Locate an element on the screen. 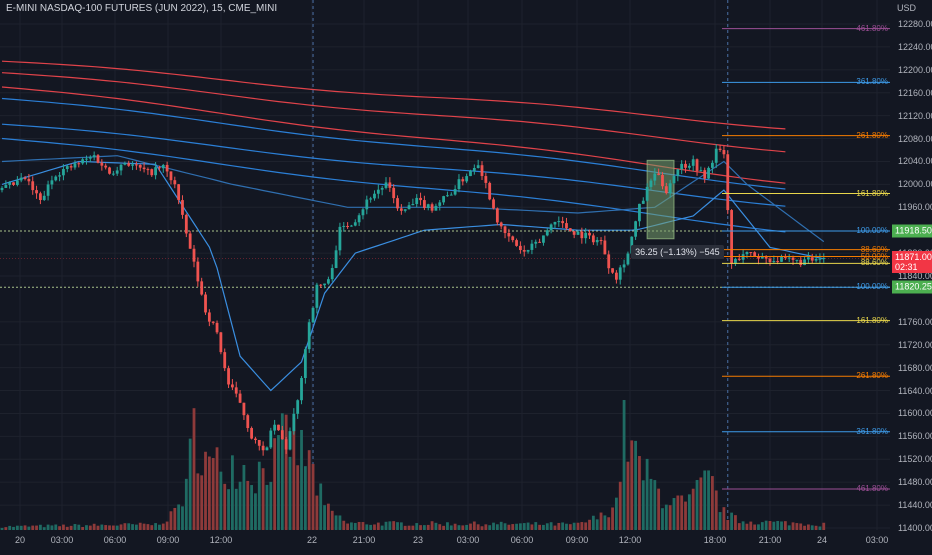  time-axis-label: 09:00 is located at coordinates (168, 540).